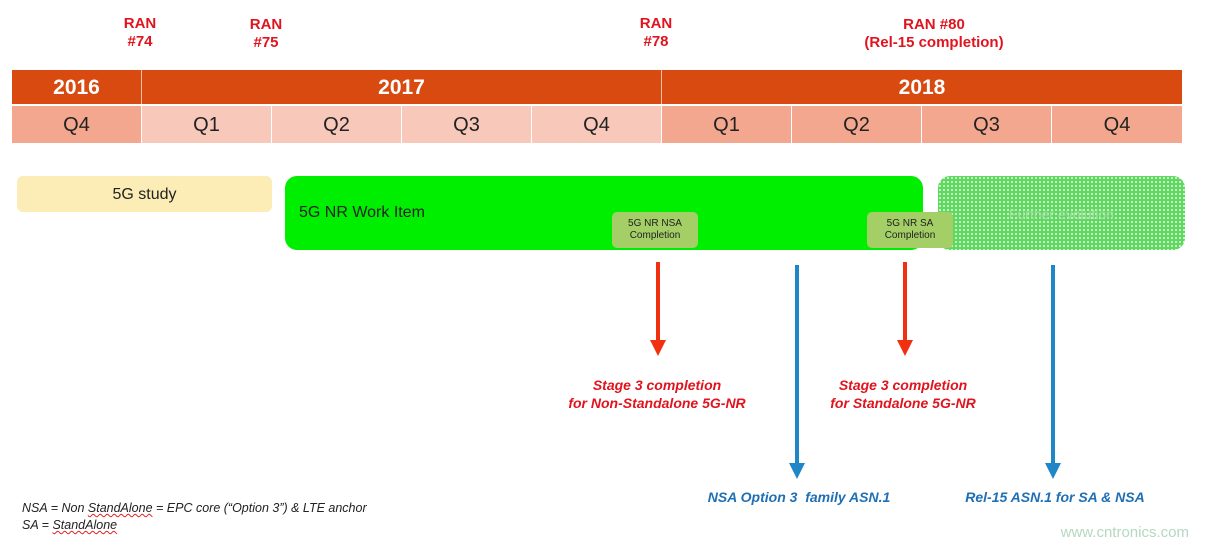  Describe the element at coordinates (604, 213) in the screenshot. I see `work-item-bar: 5G NR Work Item` at that location.